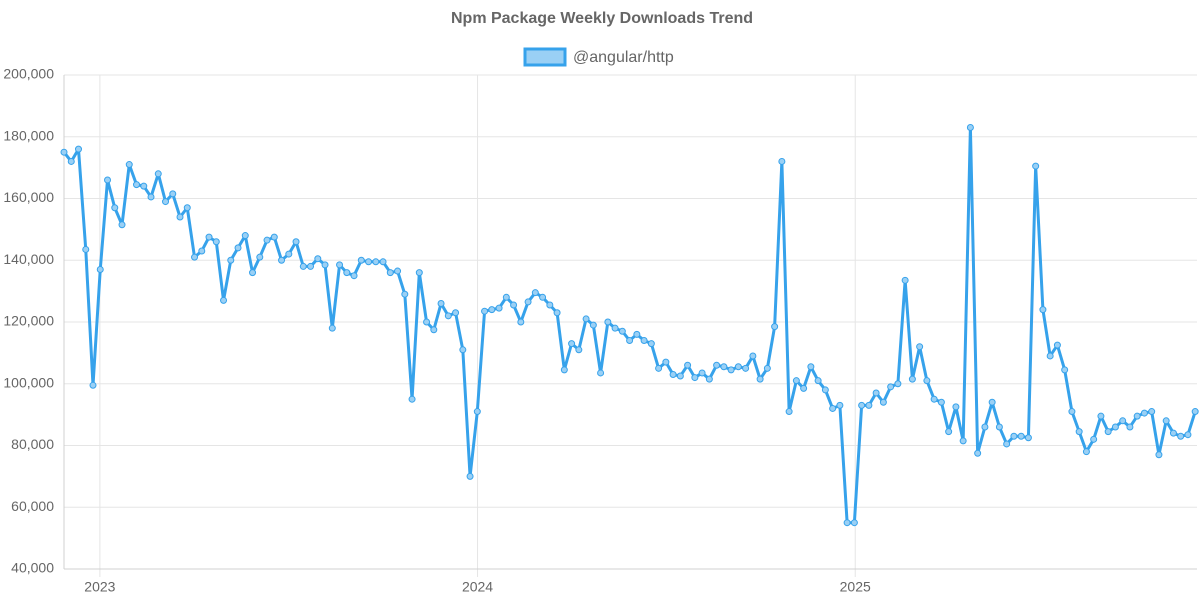 The width and height of the screenshot is (1200, 600). What do you see at coordinates (99, 587) in the screenshot?
I see `x-tick-label: 2023` at bounding box center [99, 587].